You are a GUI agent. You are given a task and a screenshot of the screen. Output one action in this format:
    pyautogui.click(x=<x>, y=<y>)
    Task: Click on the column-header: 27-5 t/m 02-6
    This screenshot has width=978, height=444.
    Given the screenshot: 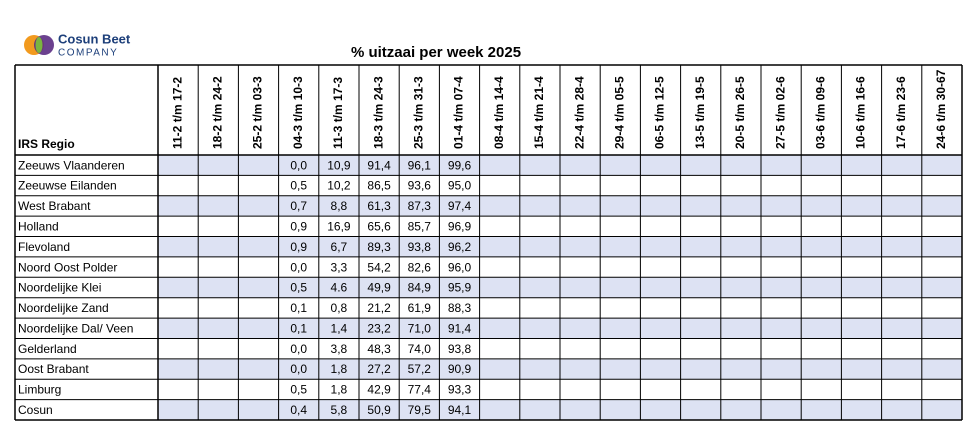 What is the action you would take?
    pyautogui.click(x=780, y=112)
    